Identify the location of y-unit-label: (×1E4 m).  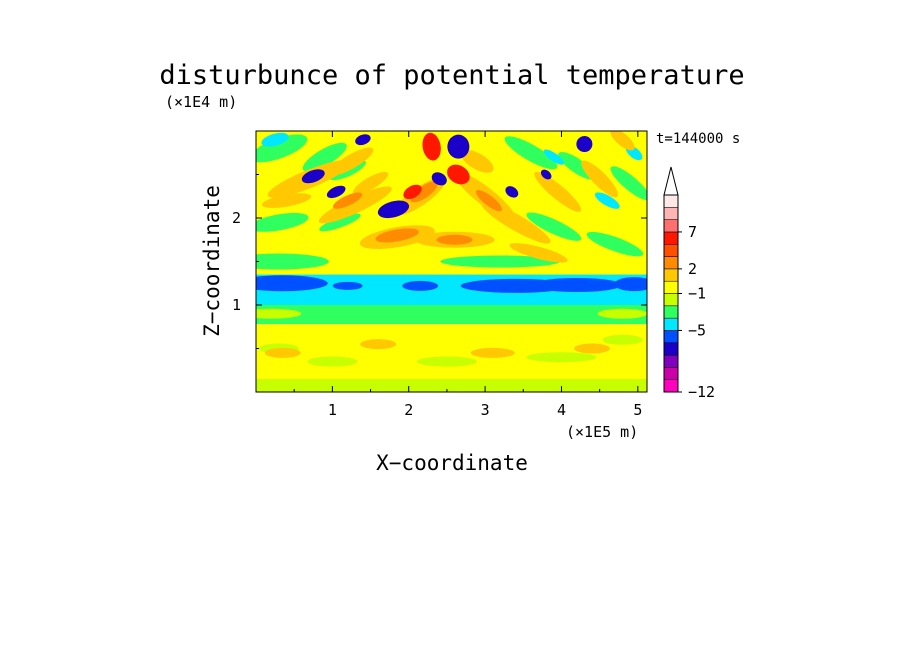
(201, 102).